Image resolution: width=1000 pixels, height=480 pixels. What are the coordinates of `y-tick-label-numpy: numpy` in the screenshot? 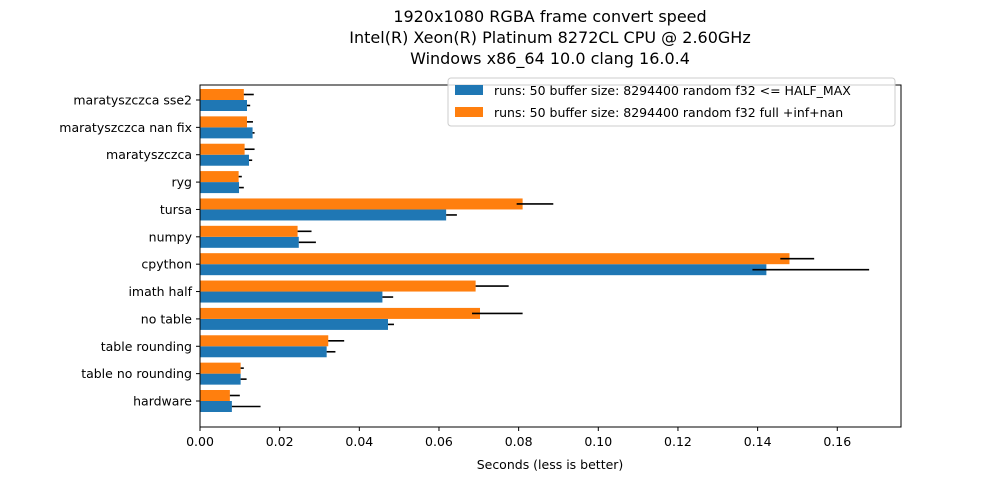 It's located at (171, 236).